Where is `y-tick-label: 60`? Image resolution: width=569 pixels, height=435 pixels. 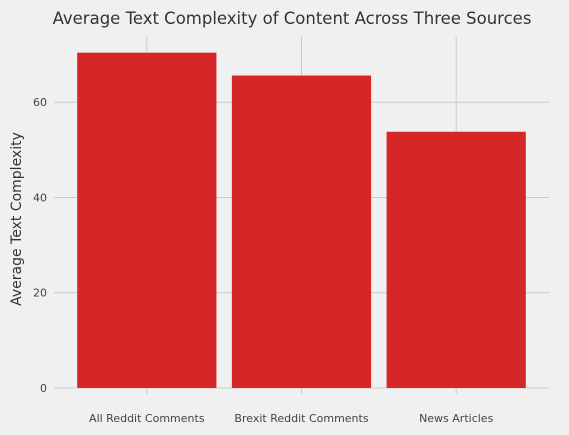
y-tick-label: 60 is located at coordinates (40, 102).